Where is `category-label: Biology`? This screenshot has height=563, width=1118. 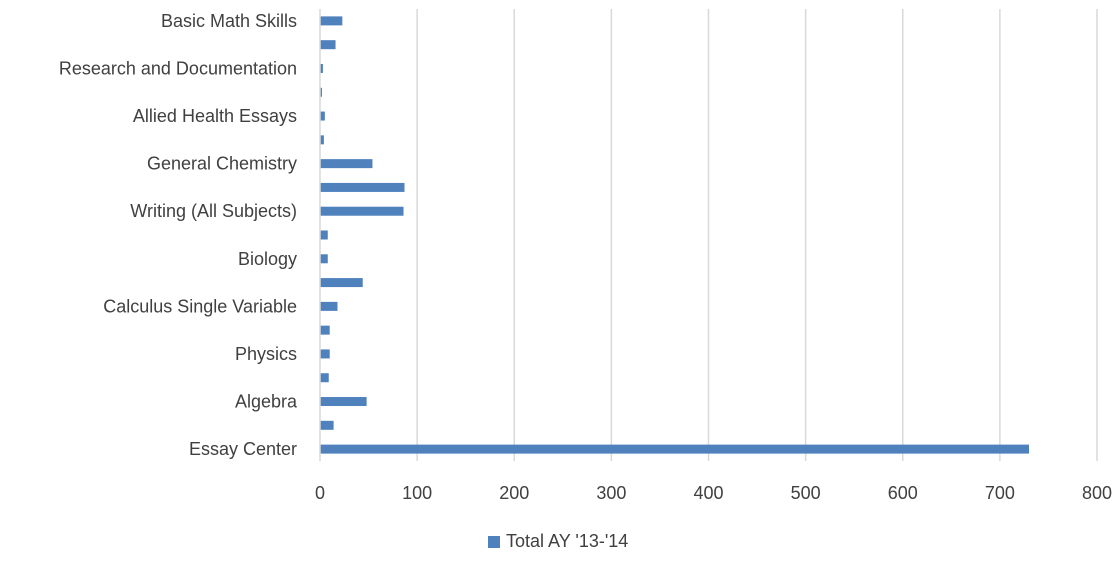
category-label: Biology is located at coordinates (267, 259).